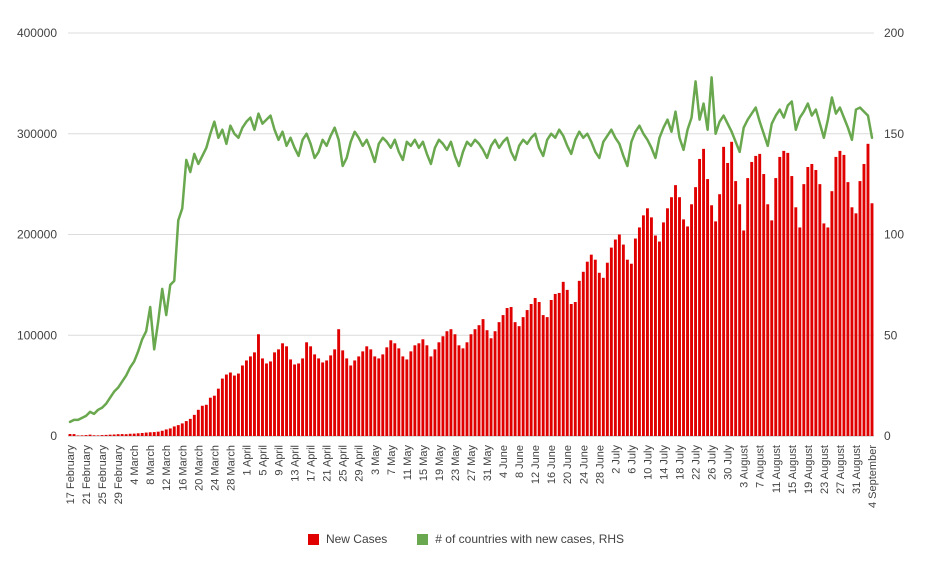 The image size is (932, 574). Describe the element at coordinates (71, 475) in the screenshot. I see `x-axis-tick: 17 February` at that location.